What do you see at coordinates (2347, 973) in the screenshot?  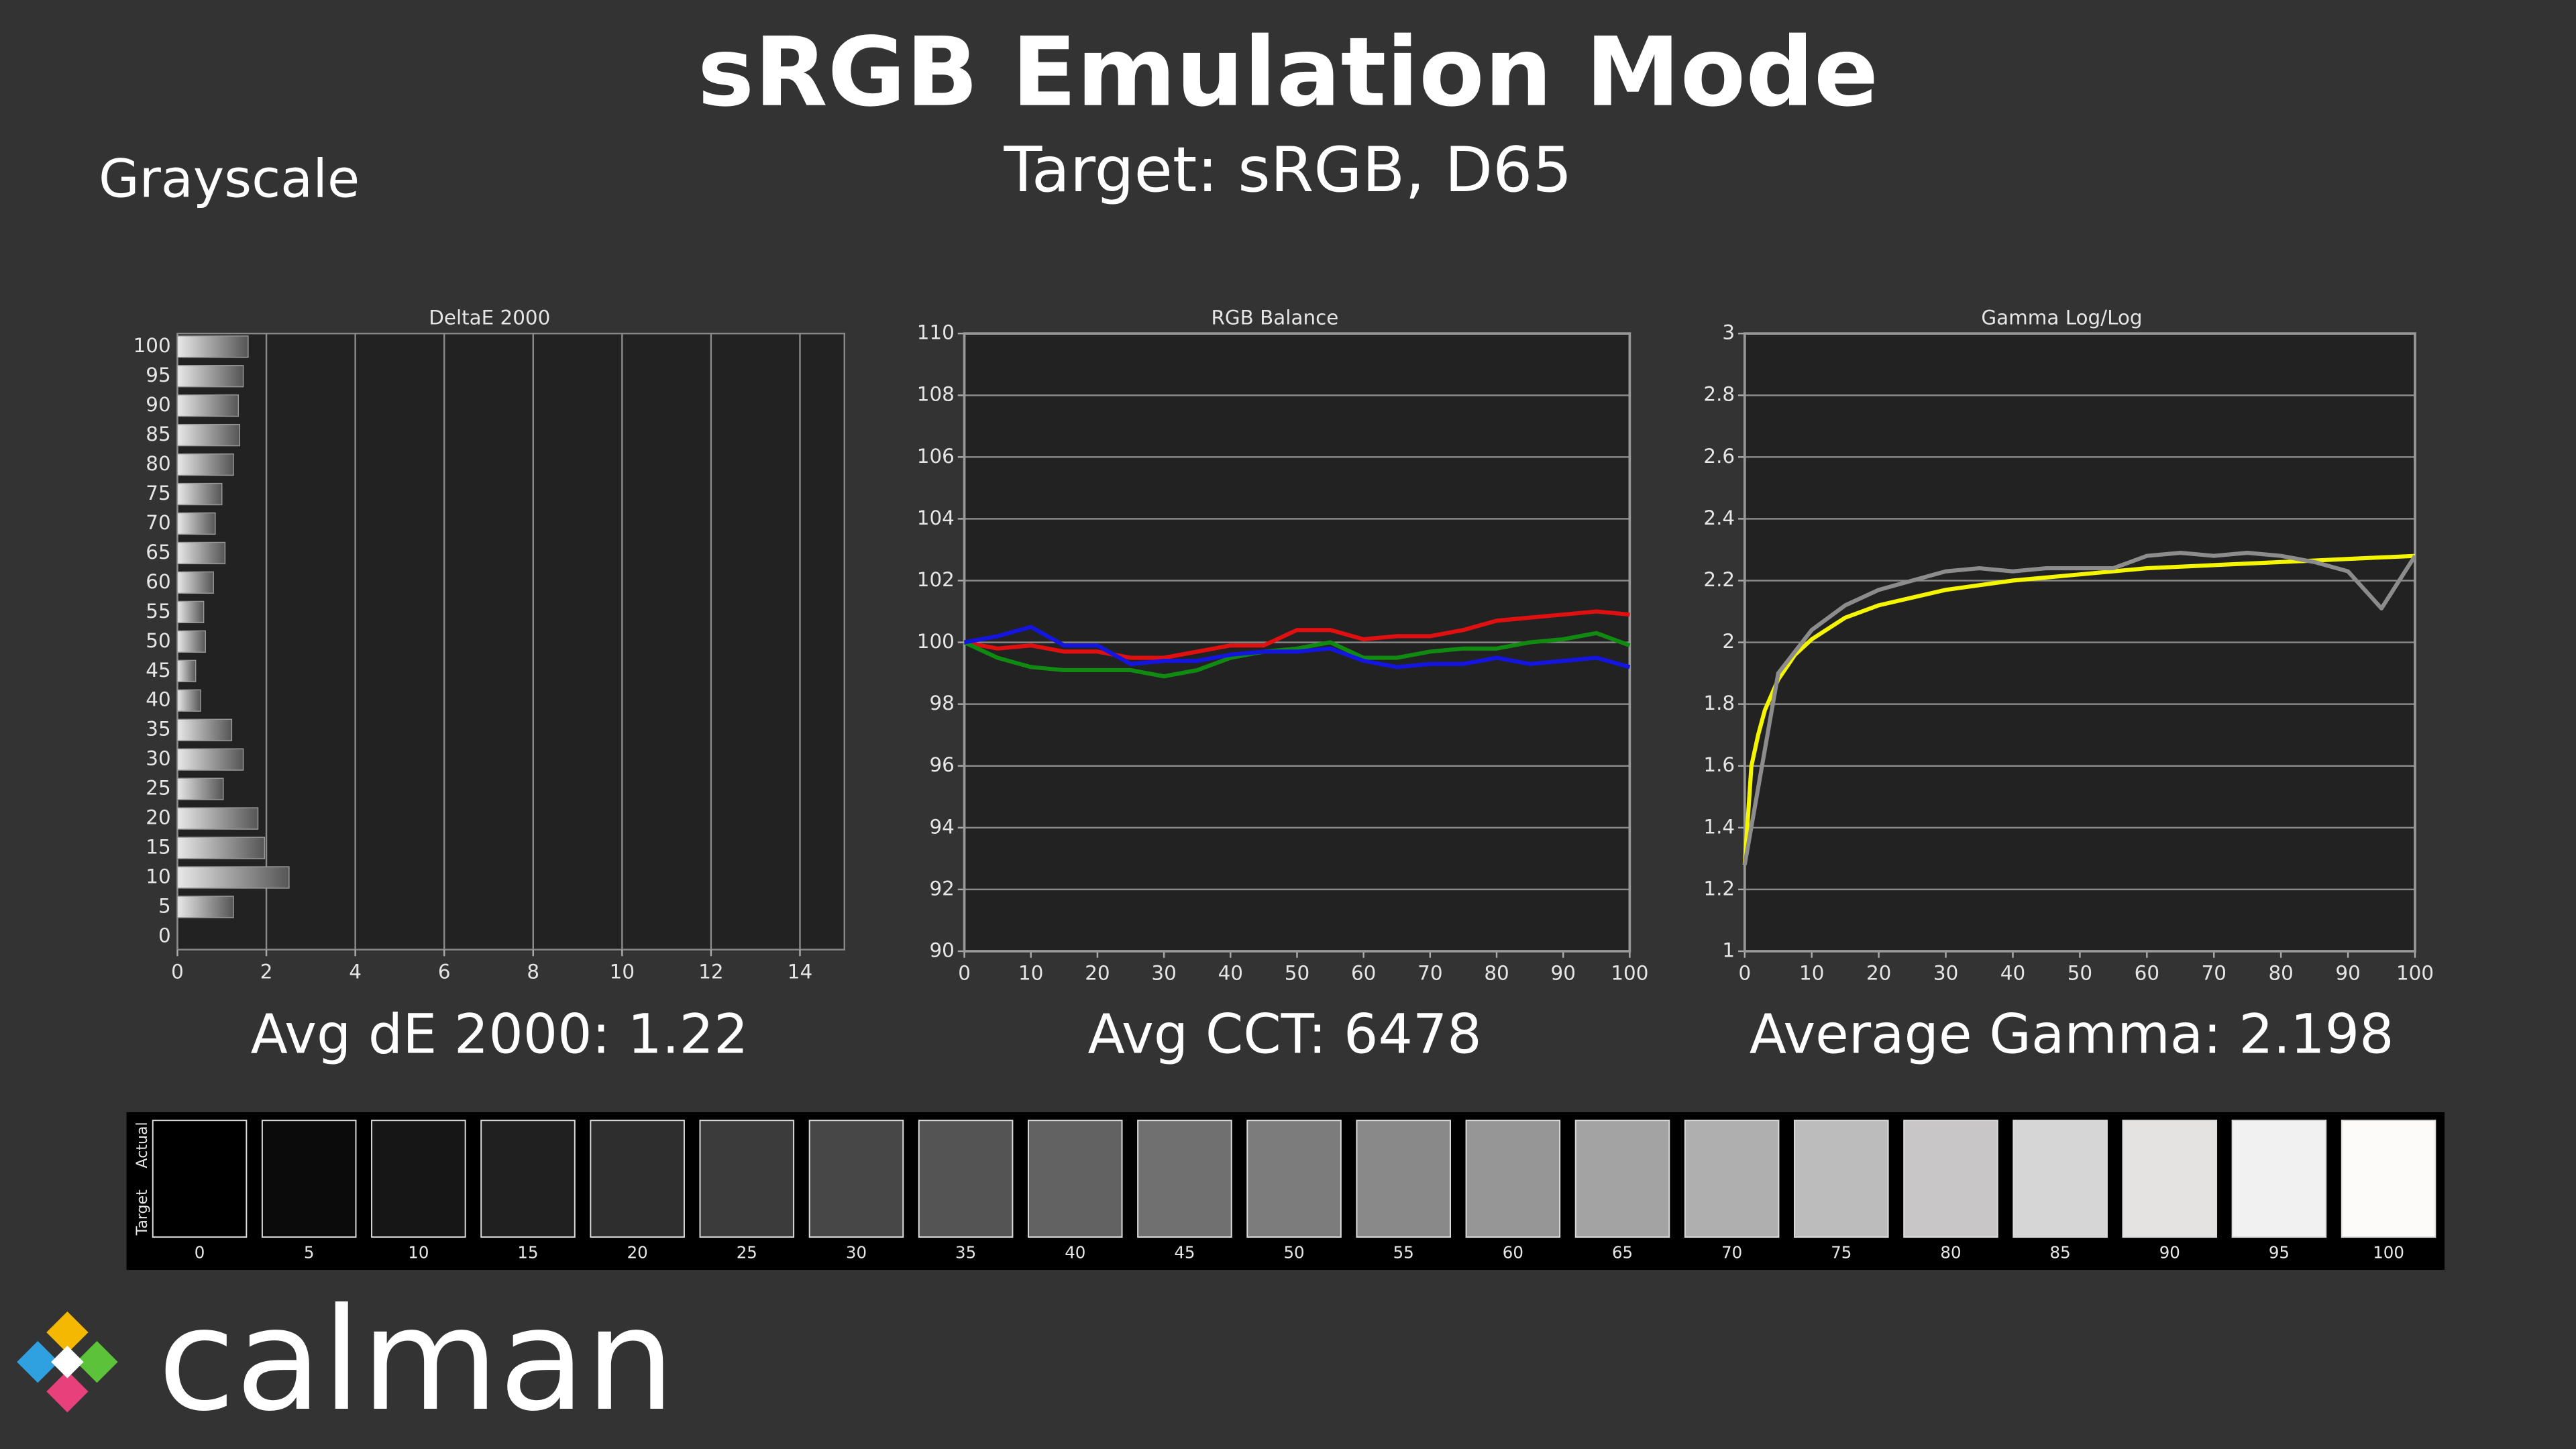 I see `x-tick-label: 90` at bounding box center [2347, 973].